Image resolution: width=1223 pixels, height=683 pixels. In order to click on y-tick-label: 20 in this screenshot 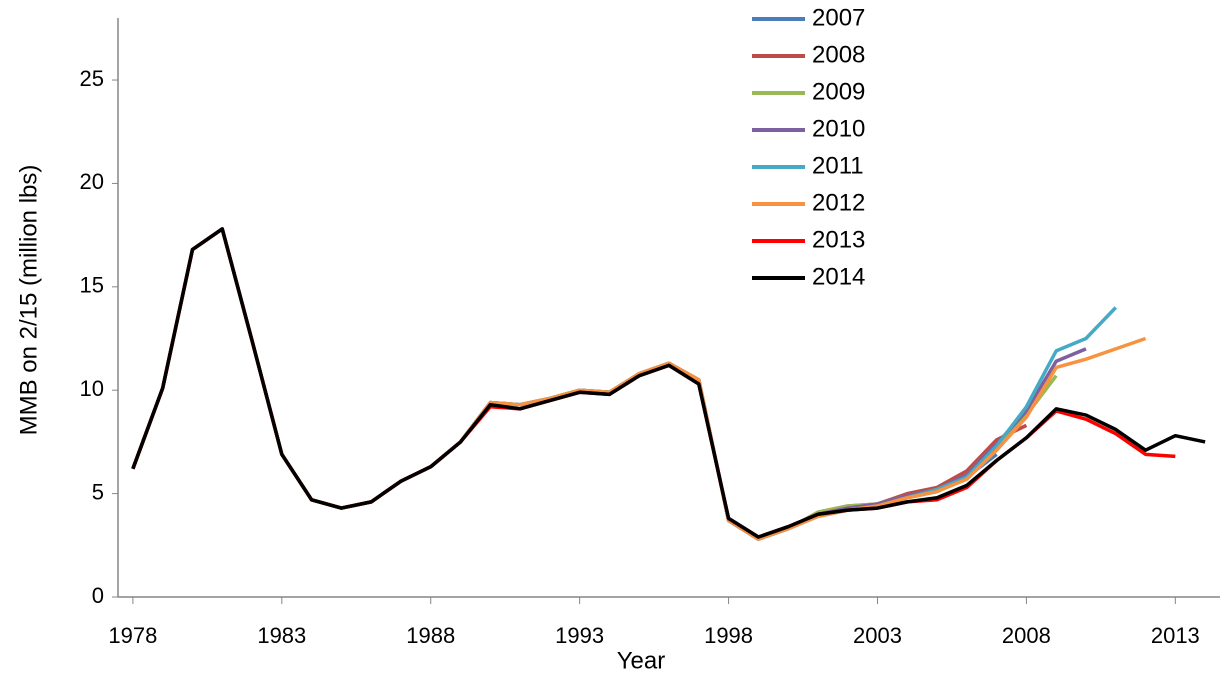, I will do `click(92, 181)`.